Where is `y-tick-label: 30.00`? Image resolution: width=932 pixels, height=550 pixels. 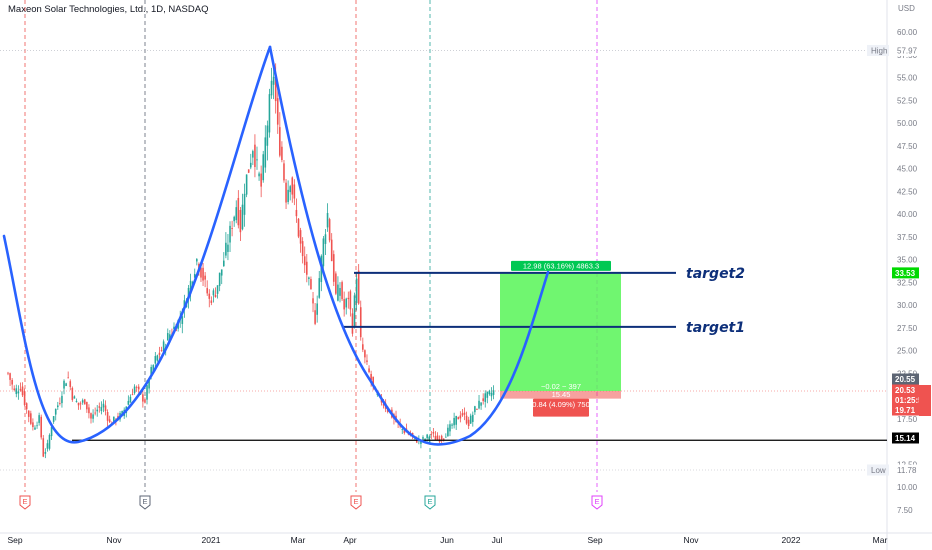
y-tick-label: 30.00 is located at coordinates (907, 305).